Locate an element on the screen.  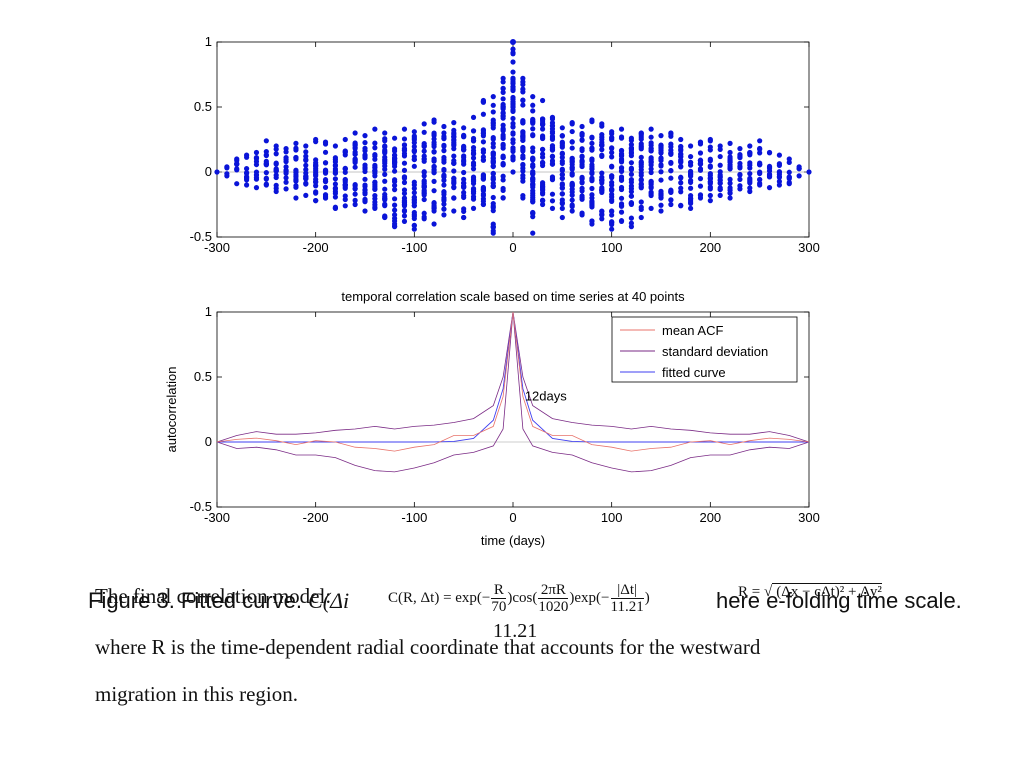
caption-prefix: Figure 3. Fitted curve. is located at coordinates (195, 600).